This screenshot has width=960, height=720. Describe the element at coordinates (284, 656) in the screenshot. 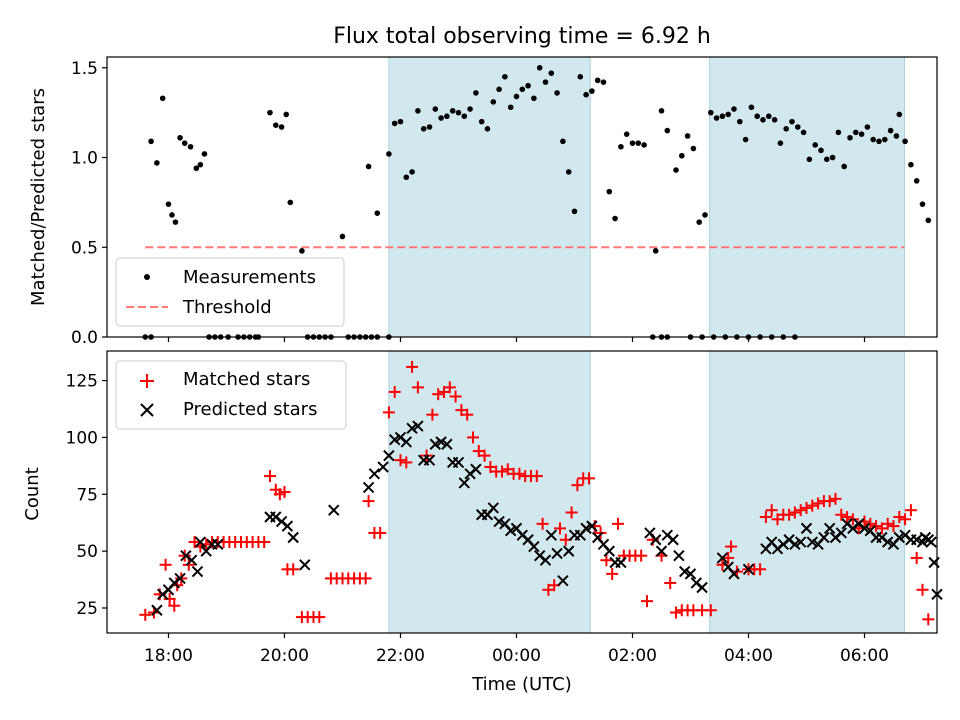

I see `x-tick-label: 20:00` at that location.